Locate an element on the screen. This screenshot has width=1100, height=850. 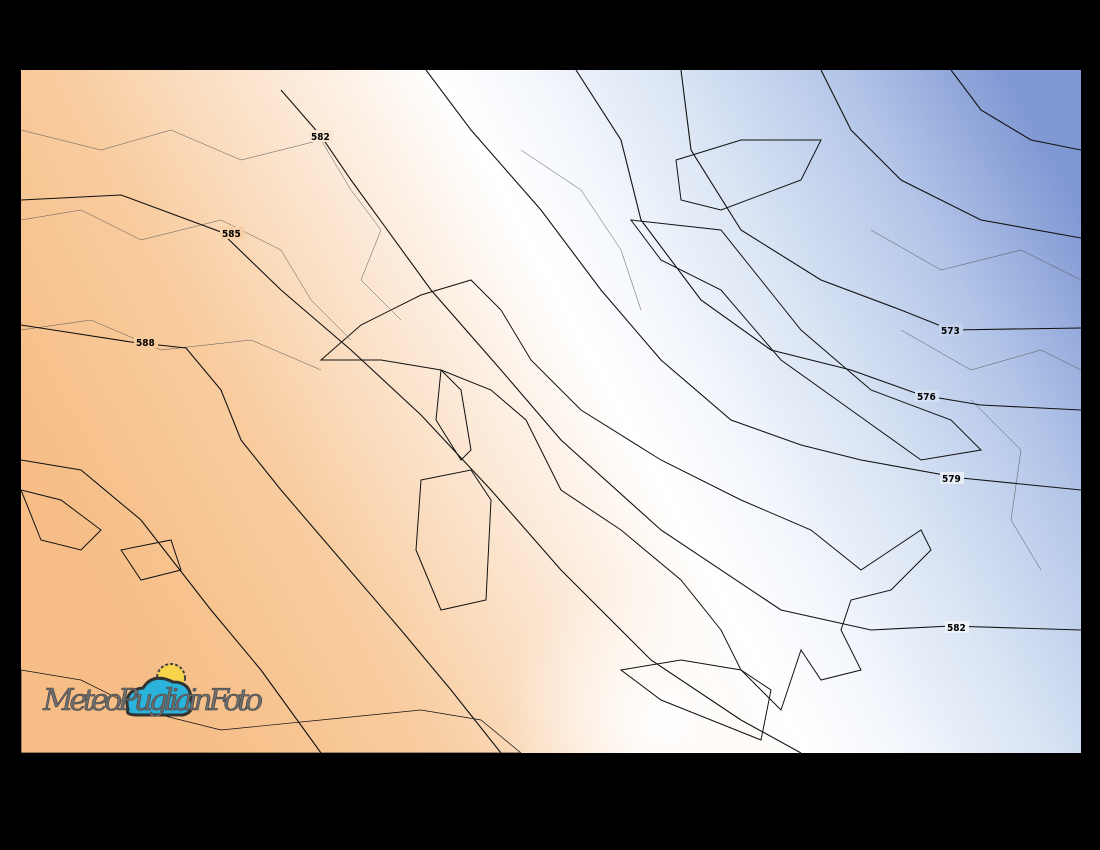
cloud-icon is located at coordinates (159, 696).